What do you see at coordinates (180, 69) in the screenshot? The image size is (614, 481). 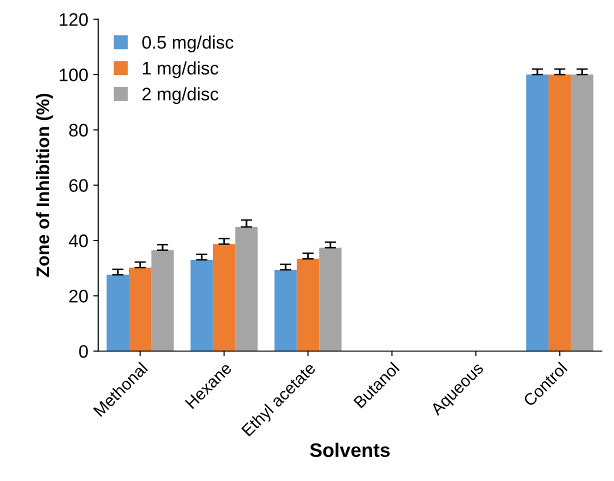 I see `legend-label: 1 mg/disc` at bounding box center [180, 69].